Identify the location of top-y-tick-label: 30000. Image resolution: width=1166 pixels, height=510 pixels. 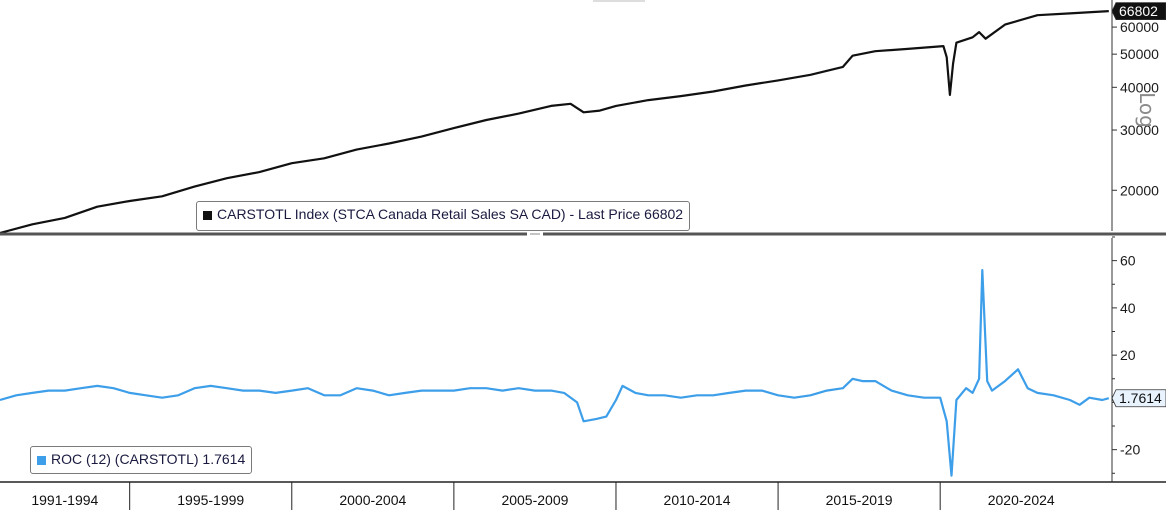
(1139, 130).